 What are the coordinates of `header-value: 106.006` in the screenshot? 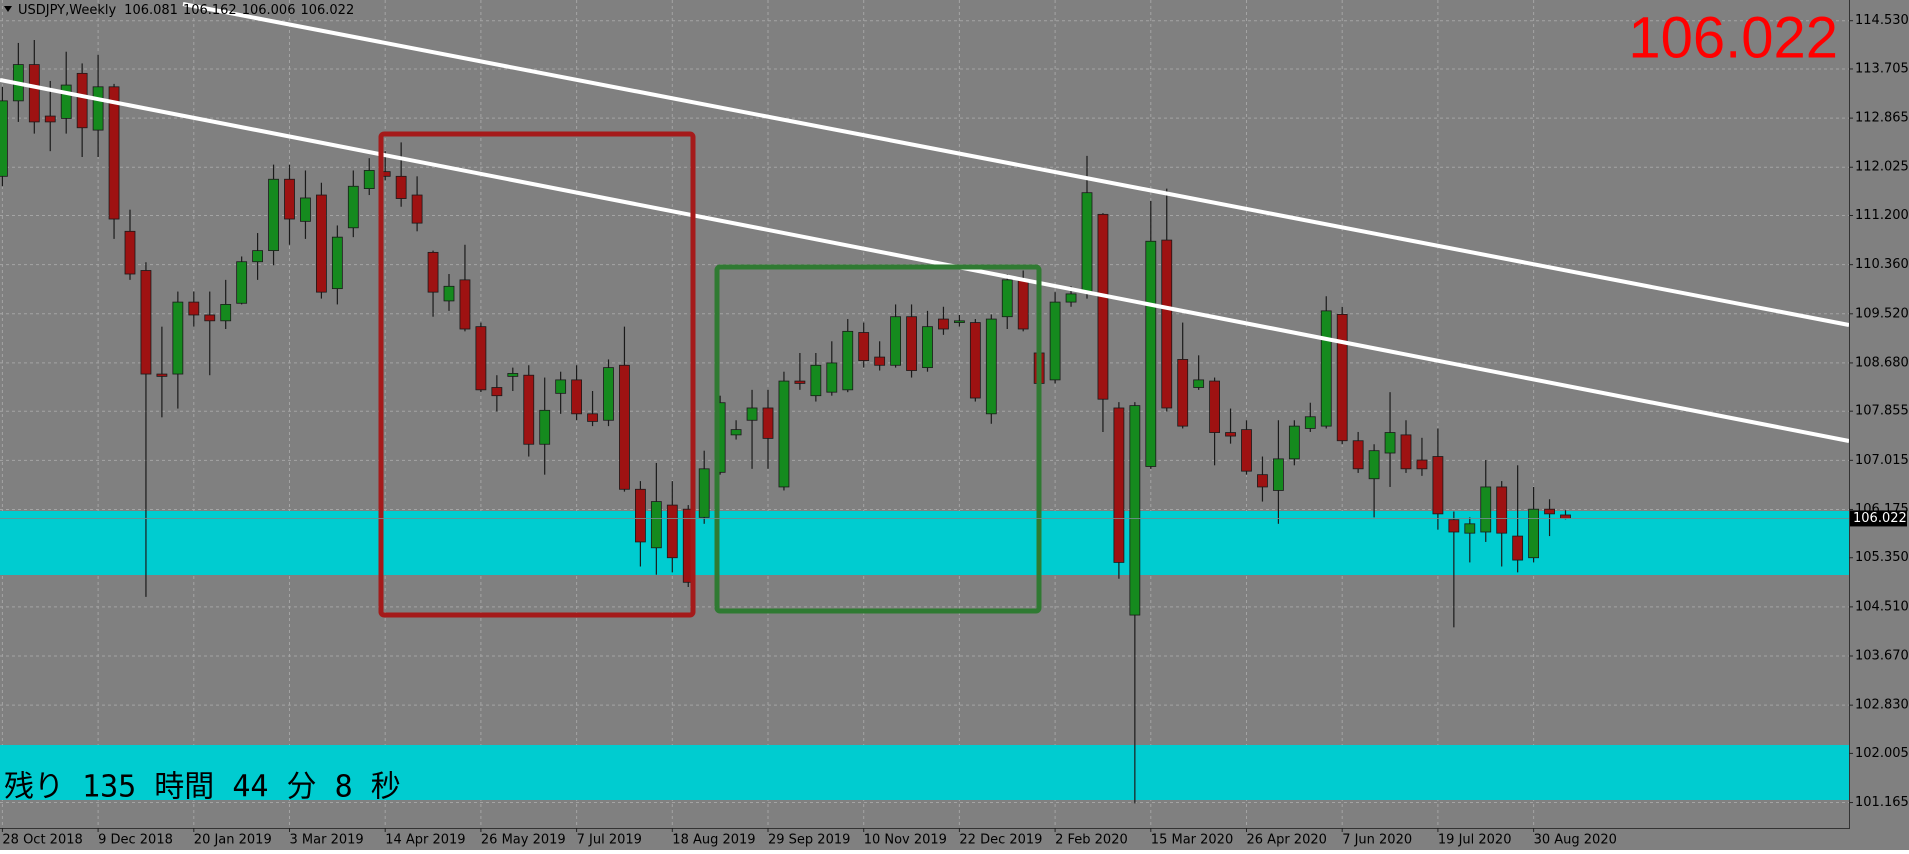 It's located at (269, 10).